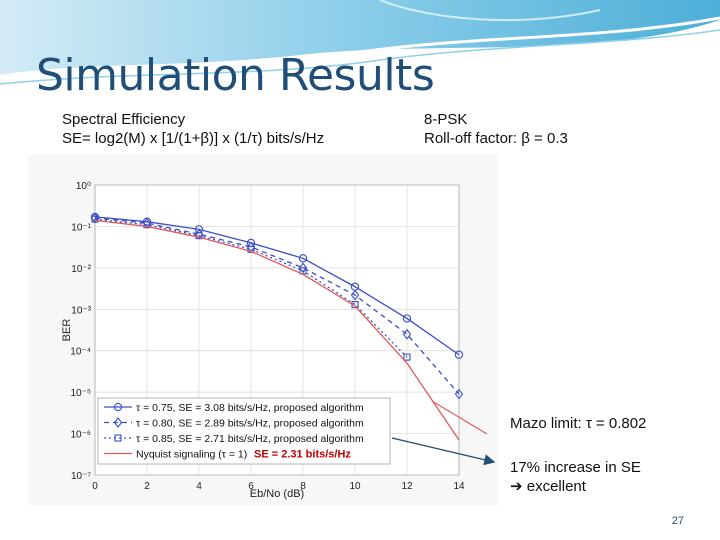  Describe the element at coordinates (278, 486) in the screenshot. I see `x-tick-labels: 0 2 4 6 8 10 12 14` at that location.